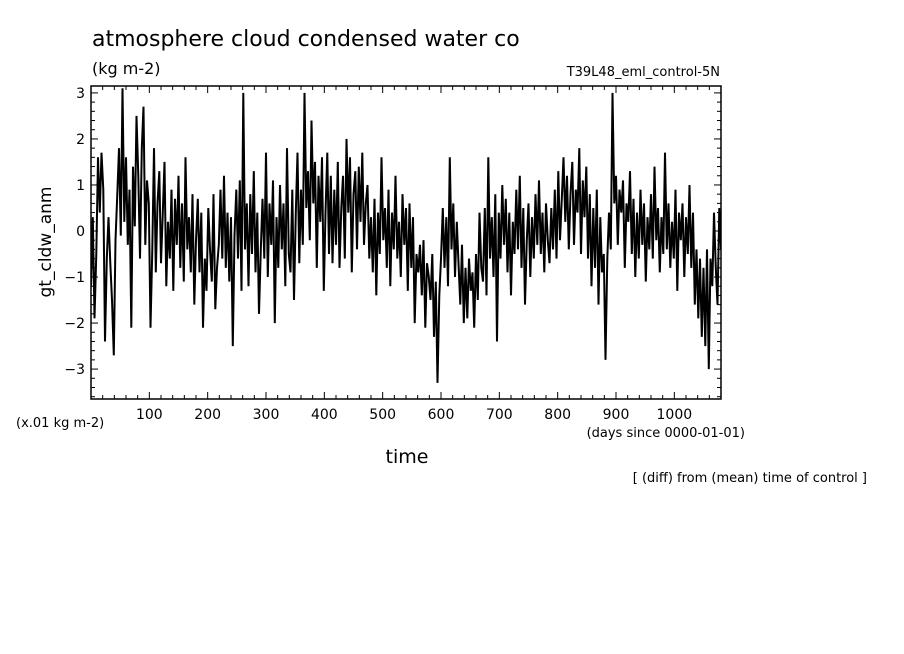 Image resolution: width=904 pixels, height=654 pixels. What do you see at coordinates (750, 478) in the screenshot?
I see `footnote: [ (diff) from (mean) time of control ]` at bounding box center [750, 478].